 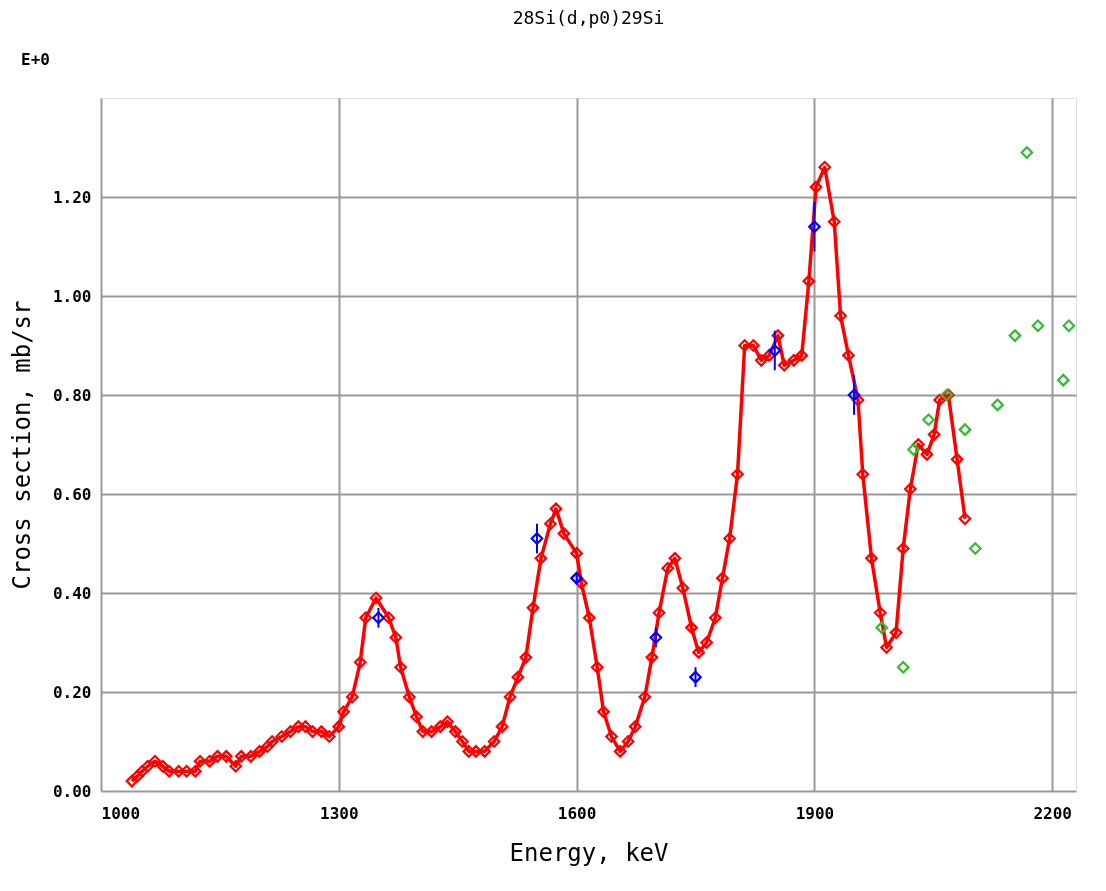 What do you see at coordinates (815, 813) in the screenshot?
I see `x-tick-label: 1900` at bounding box center [815, 813].